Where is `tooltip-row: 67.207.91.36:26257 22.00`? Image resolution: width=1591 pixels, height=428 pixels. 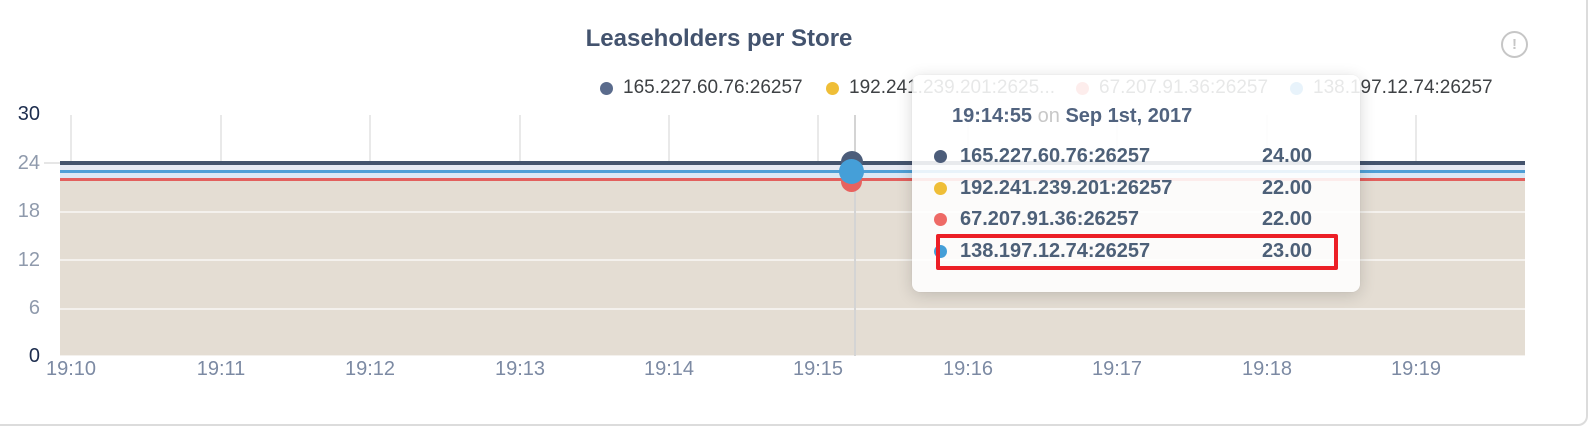 tooltip-row: 67.207.91.36:26257 22.00 is located at coordinates (1123, 220).